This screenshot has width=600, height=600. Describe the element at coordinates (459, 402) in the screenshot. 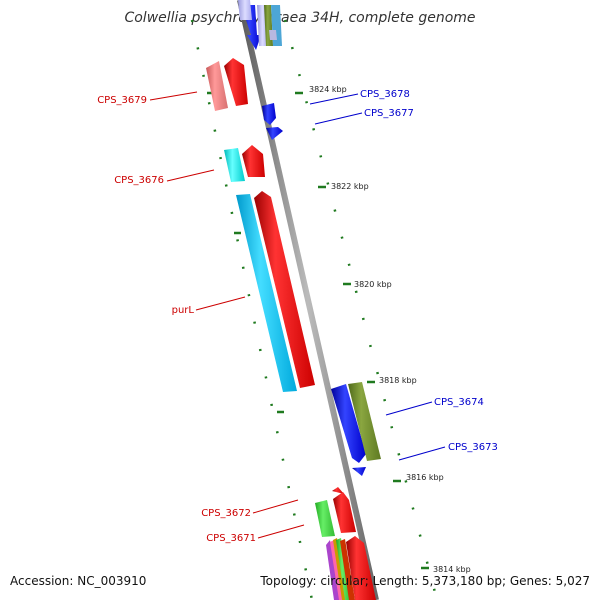

I see `label-cps3674: CPS_3674` at that location.